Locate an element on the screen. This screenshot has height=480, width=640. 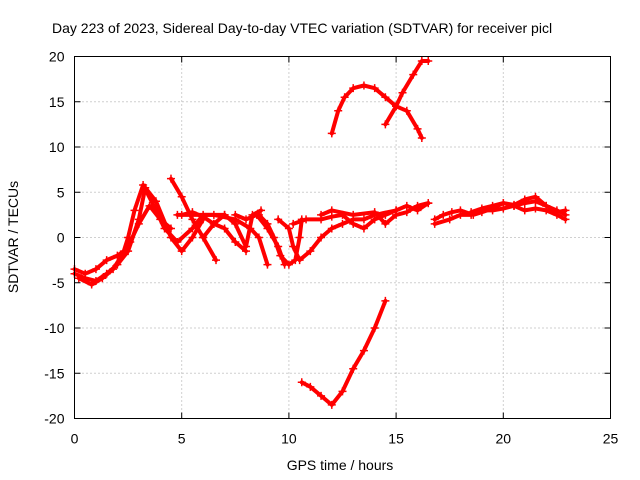
x-tick-label: 25 is located at coordinates (611, 439).